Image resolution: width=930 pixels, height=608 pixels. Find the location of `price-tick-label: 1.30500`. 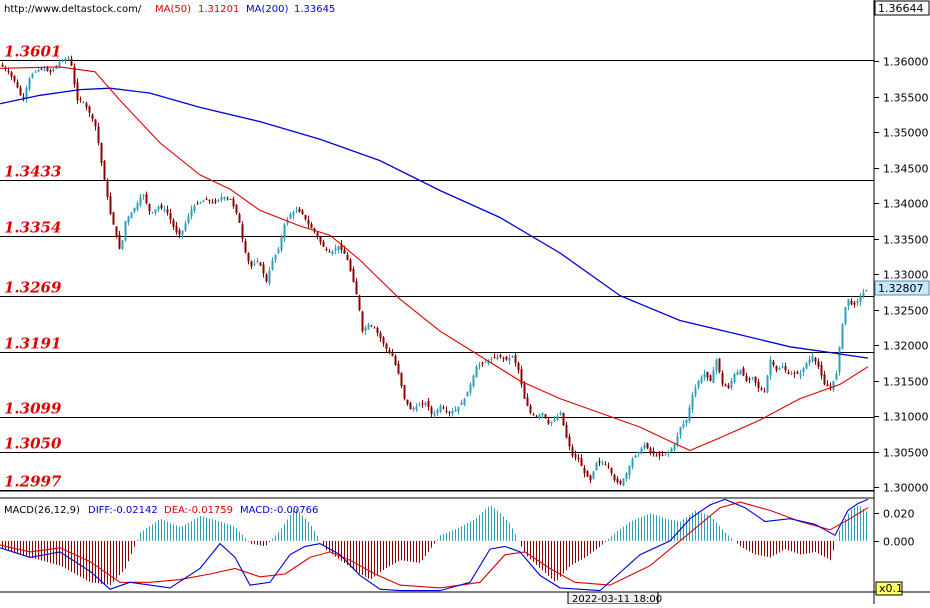

price-tick-label: 1.30500 is located at coordinates (906, 453).